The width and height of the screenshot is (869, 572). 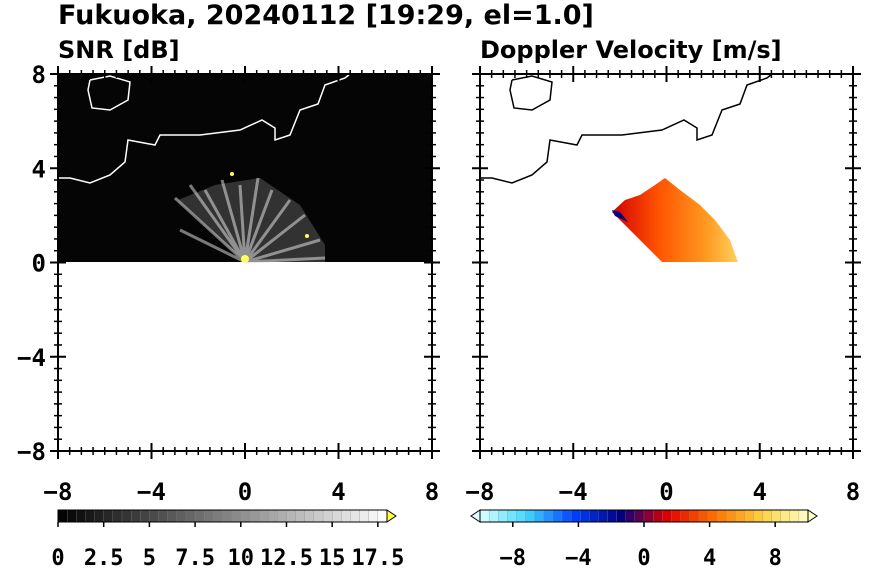 What do you see at coordinates (149, 558) in the screenshot?
I see `colorbar-tick-label: 5` at bounding box center [149, 558].